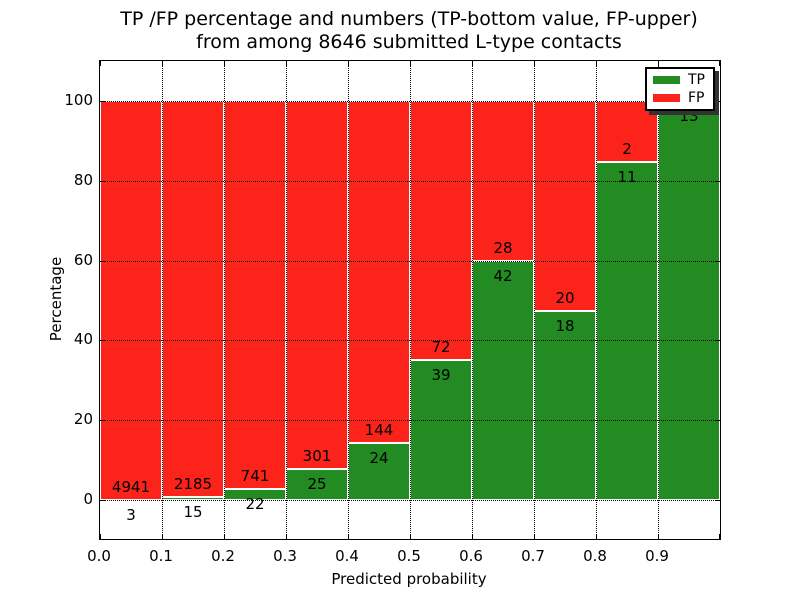 The image size is (800, 600). Describe the element at coordinates (533, 556) in the screenshot. I see `x-tick-label: 0.7` at that location.